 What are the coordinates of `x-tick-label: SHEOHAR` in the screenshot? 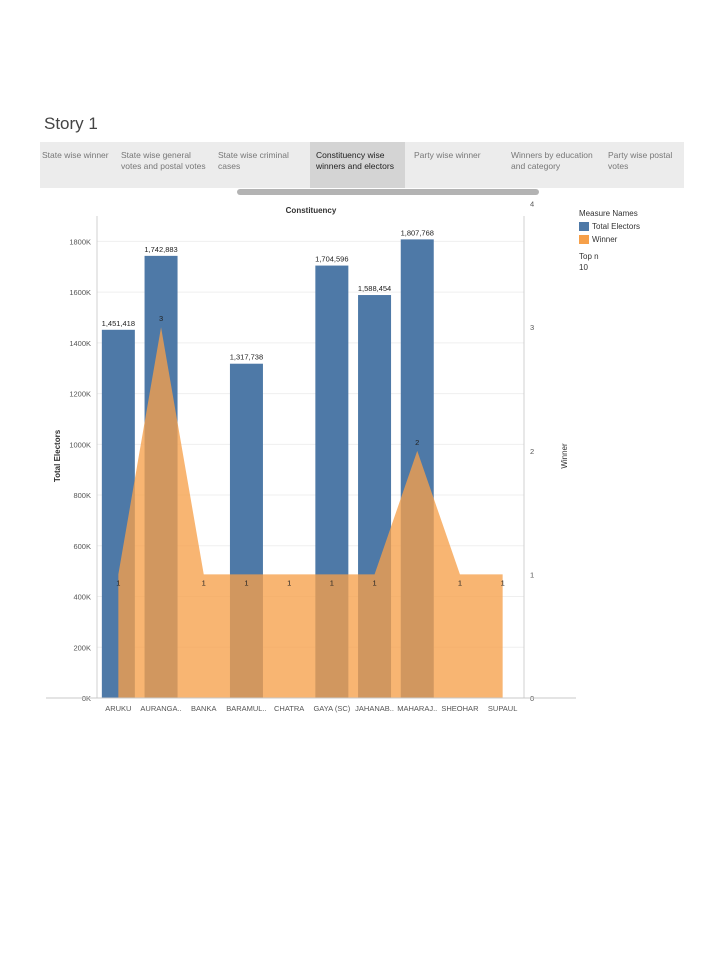 It's located at (460, 708).